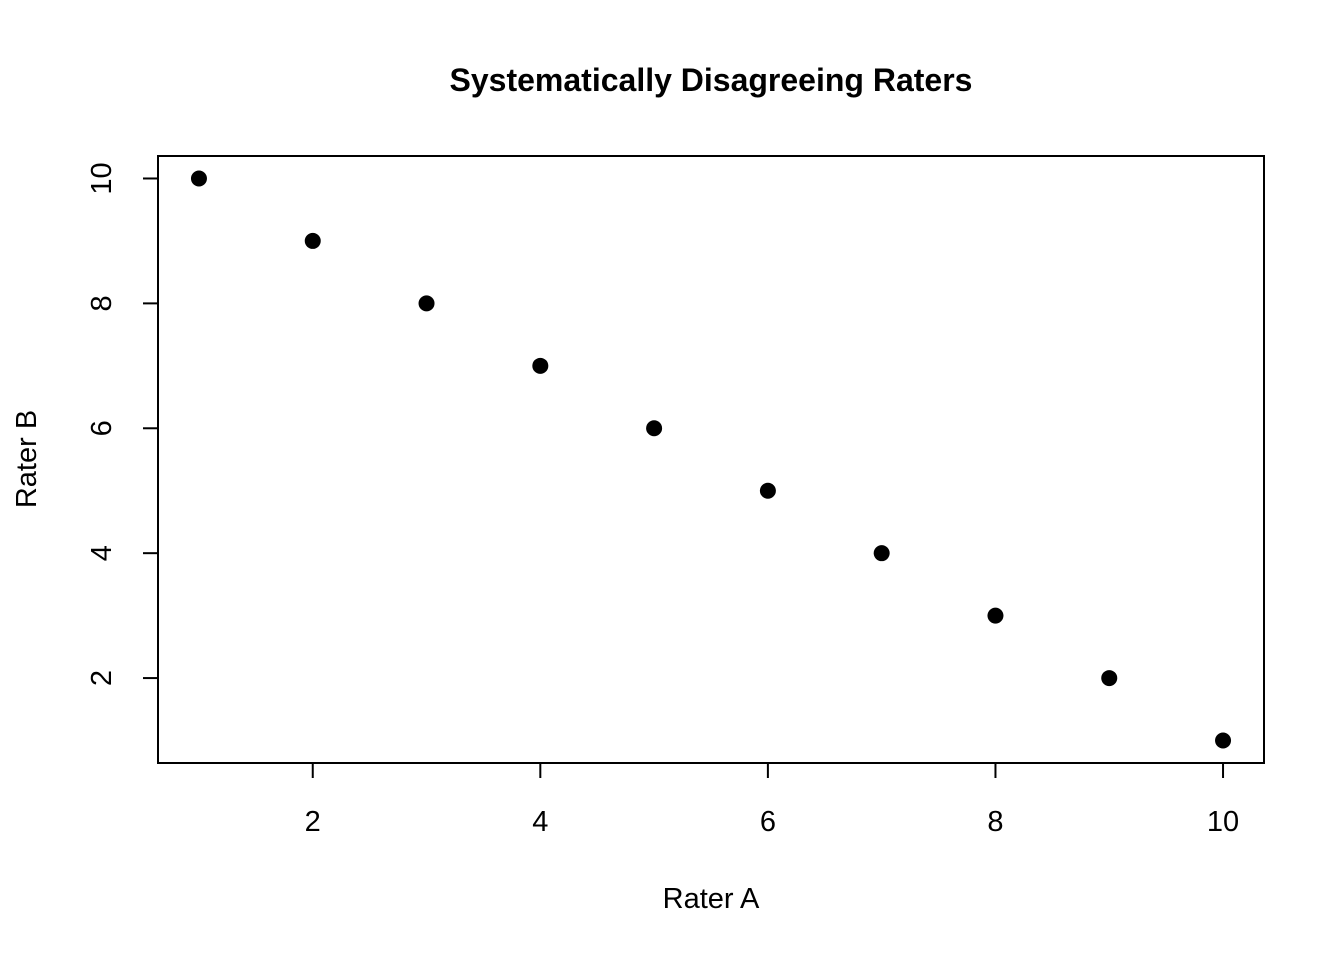 Image resolution: width=1344 pixels, height=960 pixels. Describe the element at coordinates (102, 428) in the screenshot. I see `y-tick-label: 6` at that location.